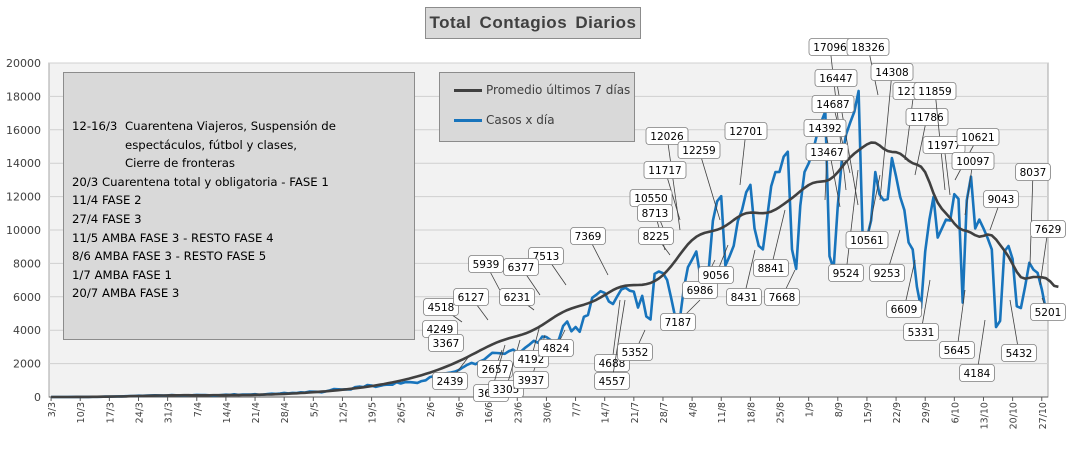 This screenshot has height=449, width=1067. What do you see at coordinates (468, 90) in the screenshot?
I see `legend-swatch-average` at bounding box center [468, 90].